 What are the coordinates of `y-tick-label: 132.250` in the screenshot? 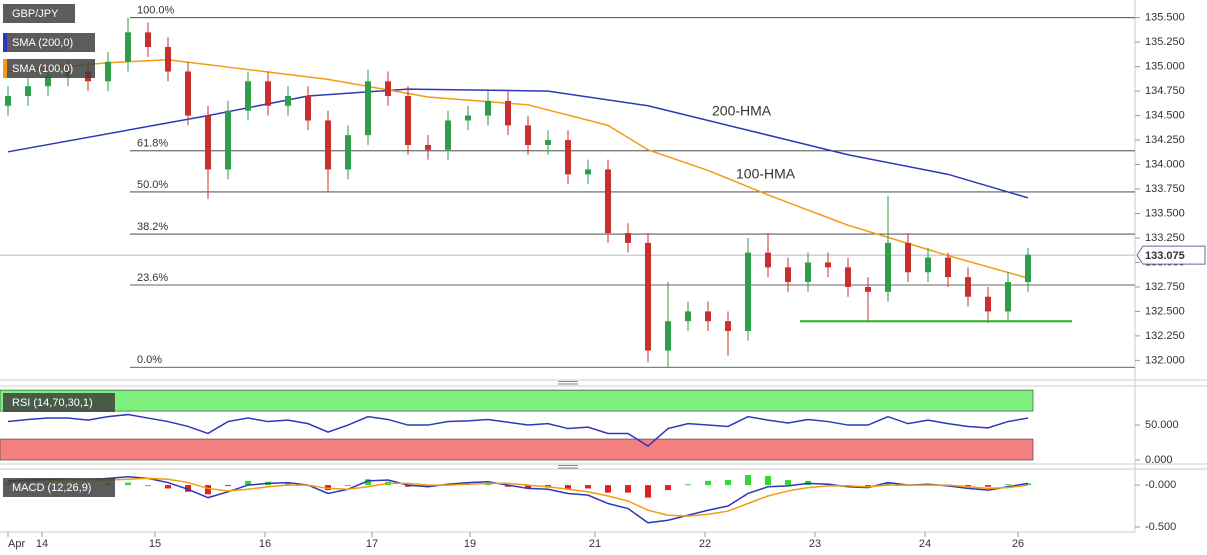 It's located at (1165, 336).